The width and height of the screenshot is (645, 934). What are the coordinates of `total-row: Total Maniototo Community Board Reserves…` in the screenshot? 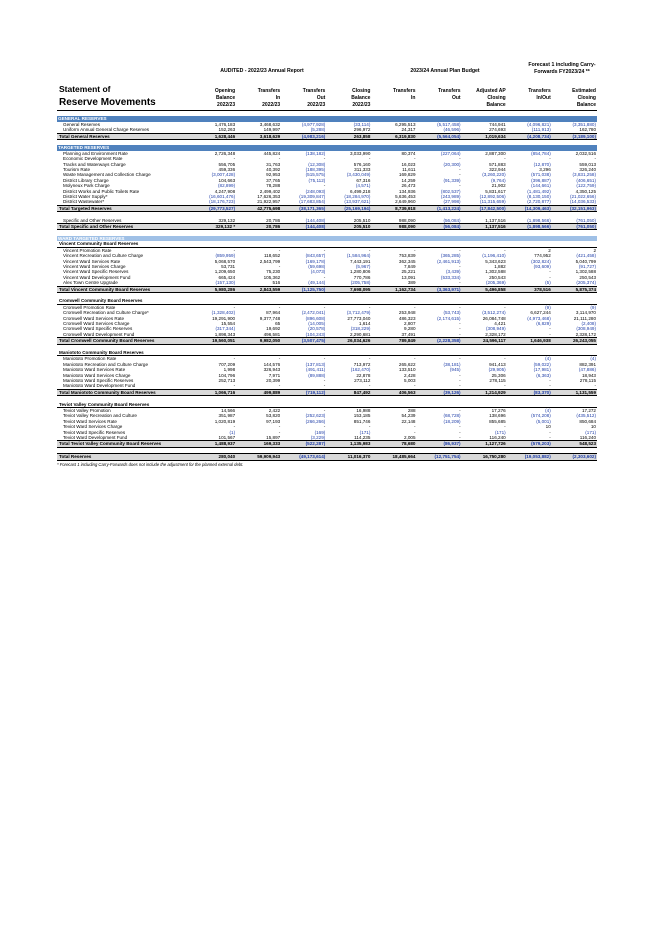 It's located at (327, 392).